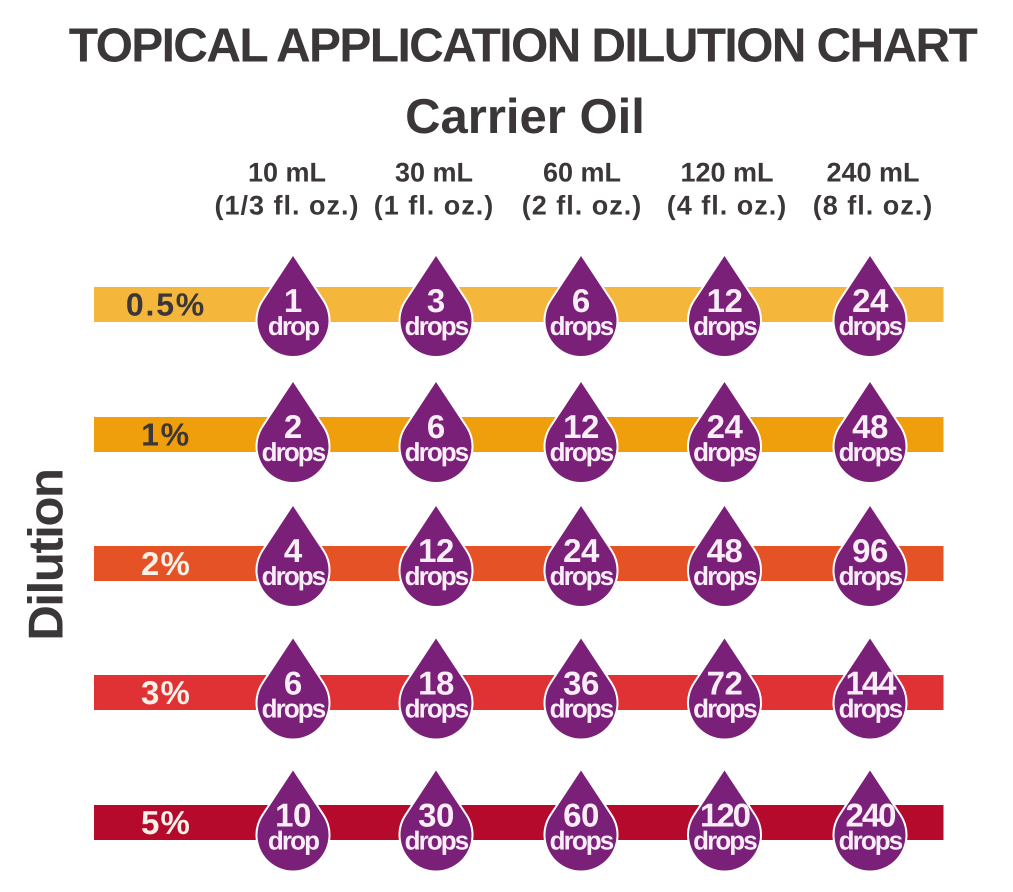 This screenshot has width=1013, height=892. Describe the element at coordinates (872, 173) in the screenshot. I see `svg-text: 240 mL` at that location.